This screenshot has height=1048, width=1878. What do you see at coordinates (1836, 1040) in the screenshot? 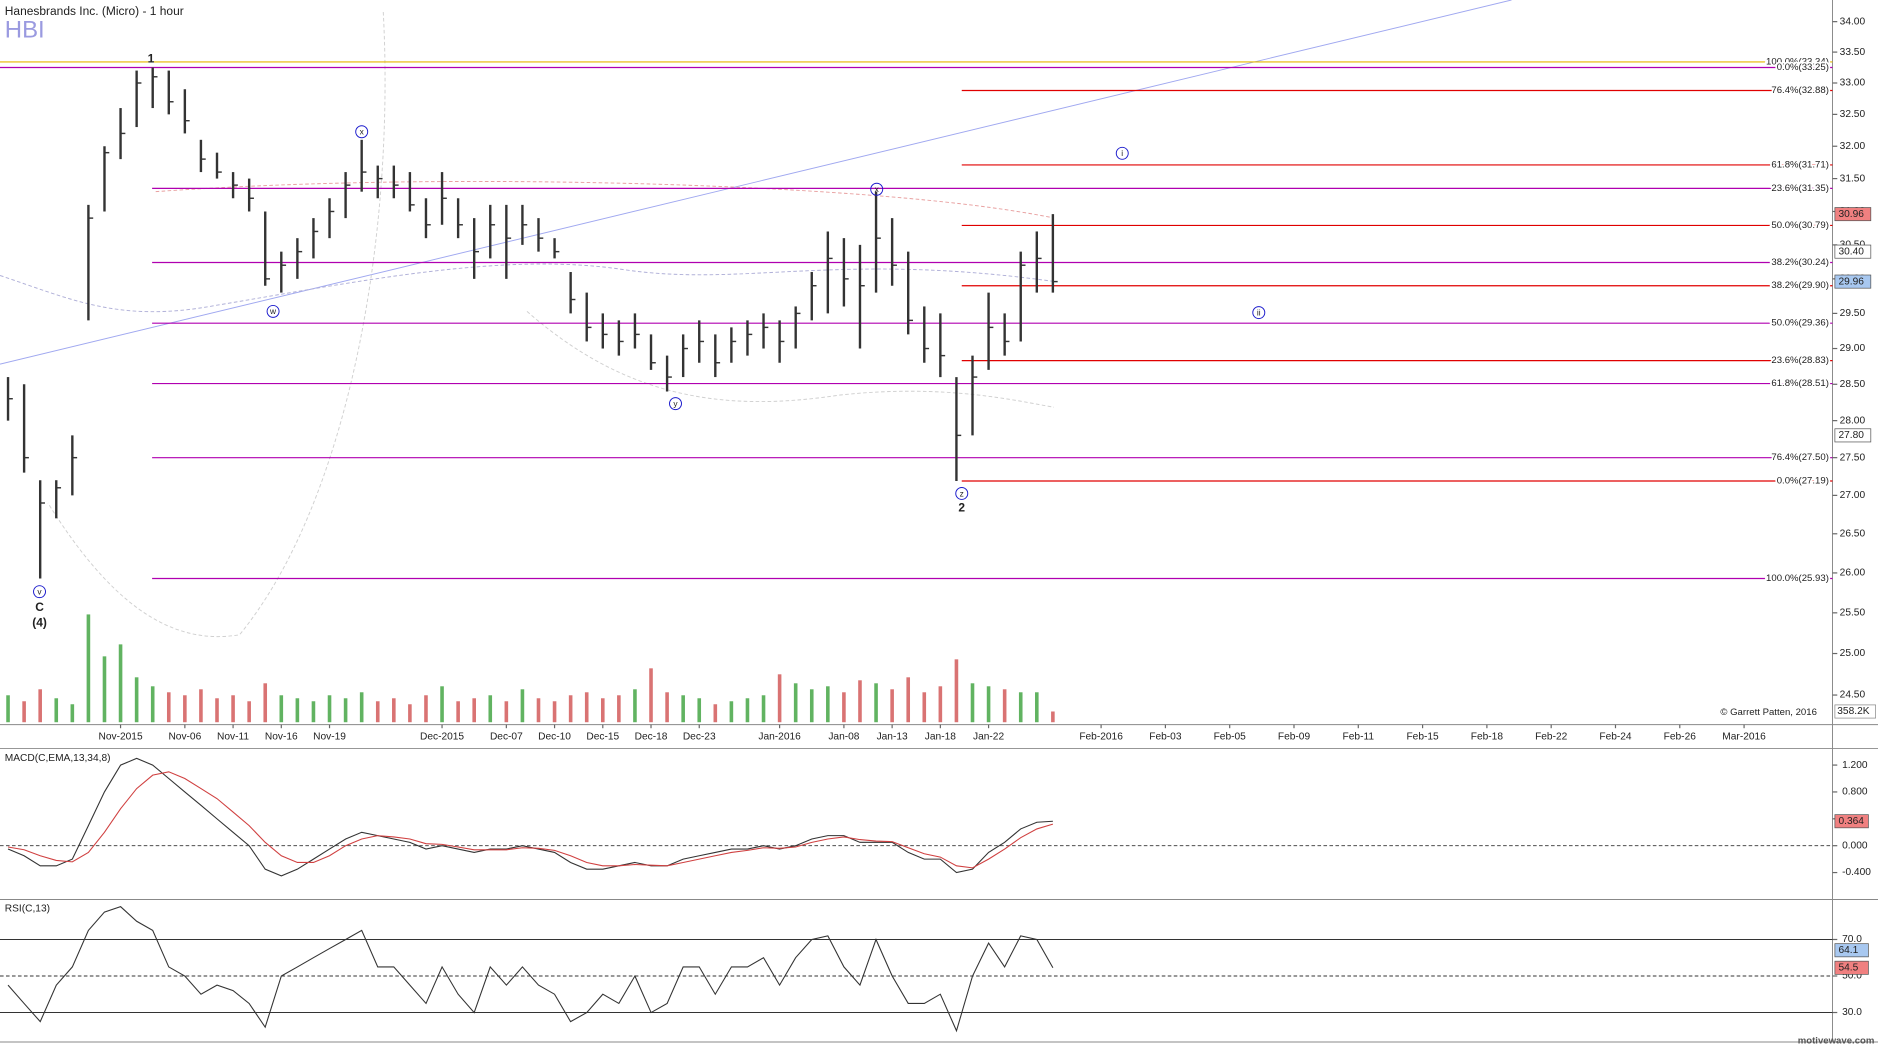
I see `watermark: motivewave.com` at bounding box center [1836, 1040].